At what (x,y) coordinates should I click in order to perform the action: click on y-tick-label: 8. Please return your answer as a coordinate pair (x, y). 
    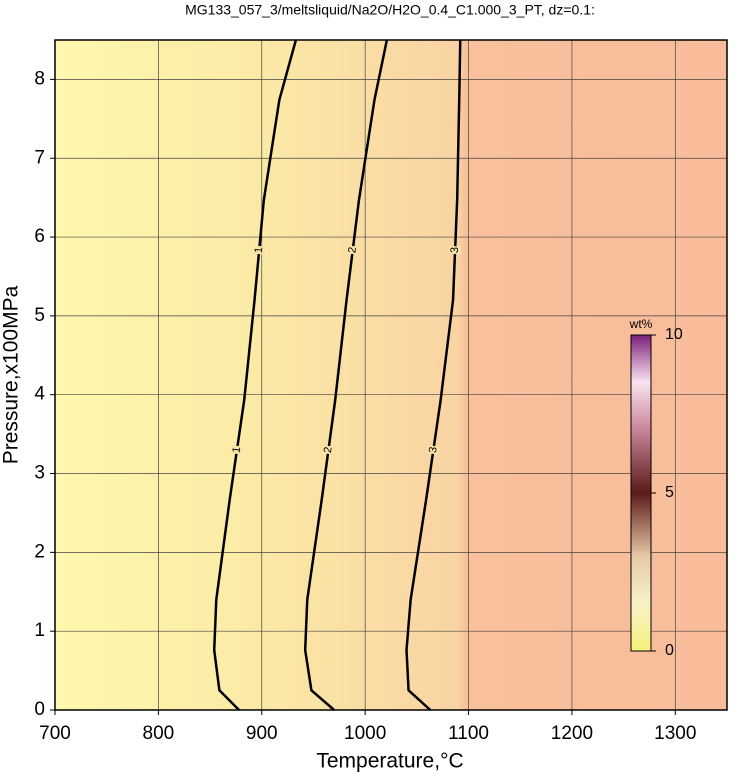
    Looking at the image, I should click on (39, 78).